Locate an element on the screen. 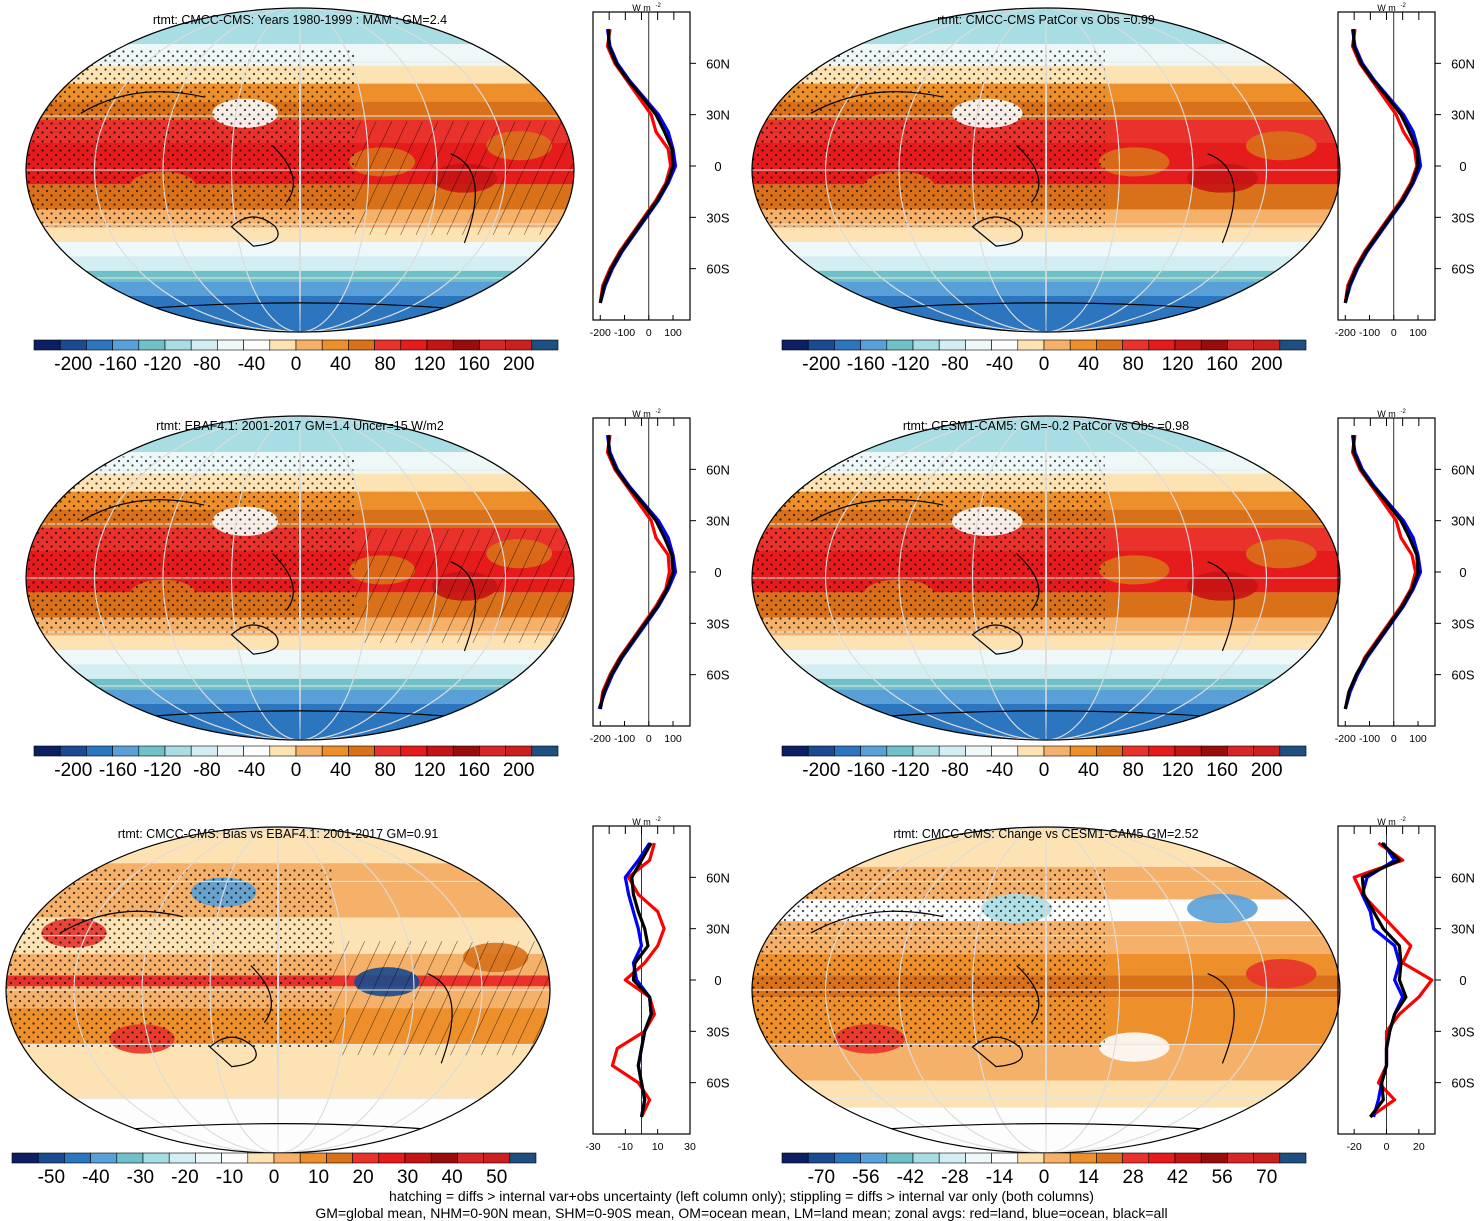 The image size is (1483, 1221). colorbar-tick-label: -20 is located at coordinates (184, 1177).